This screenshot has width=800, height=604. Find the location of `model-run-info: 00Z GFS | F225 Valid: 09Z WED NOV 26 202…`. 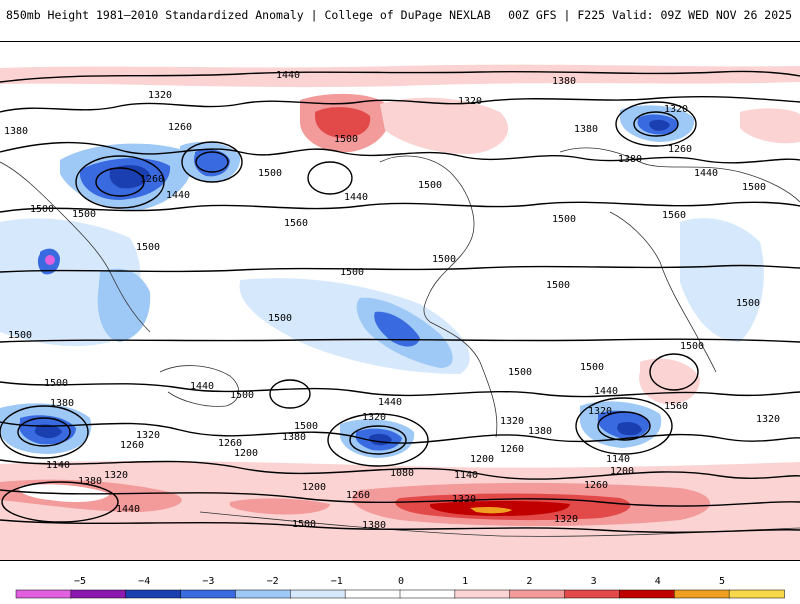

model-run-info: 00Z GFS | F225 Valid: 09Z WED NOV 26 202… is located at coordinates (650, 15).